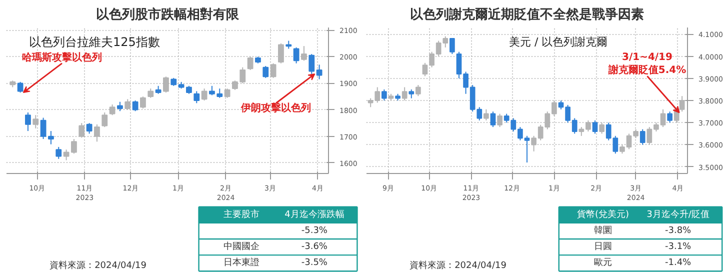 This screenshot has height=272, width=725. Describe the element at coordinates (527, 14) in the screenshot. I see `chart-title: 以色列謝克爾近期貶值不全然是戰爭因素` at that location.